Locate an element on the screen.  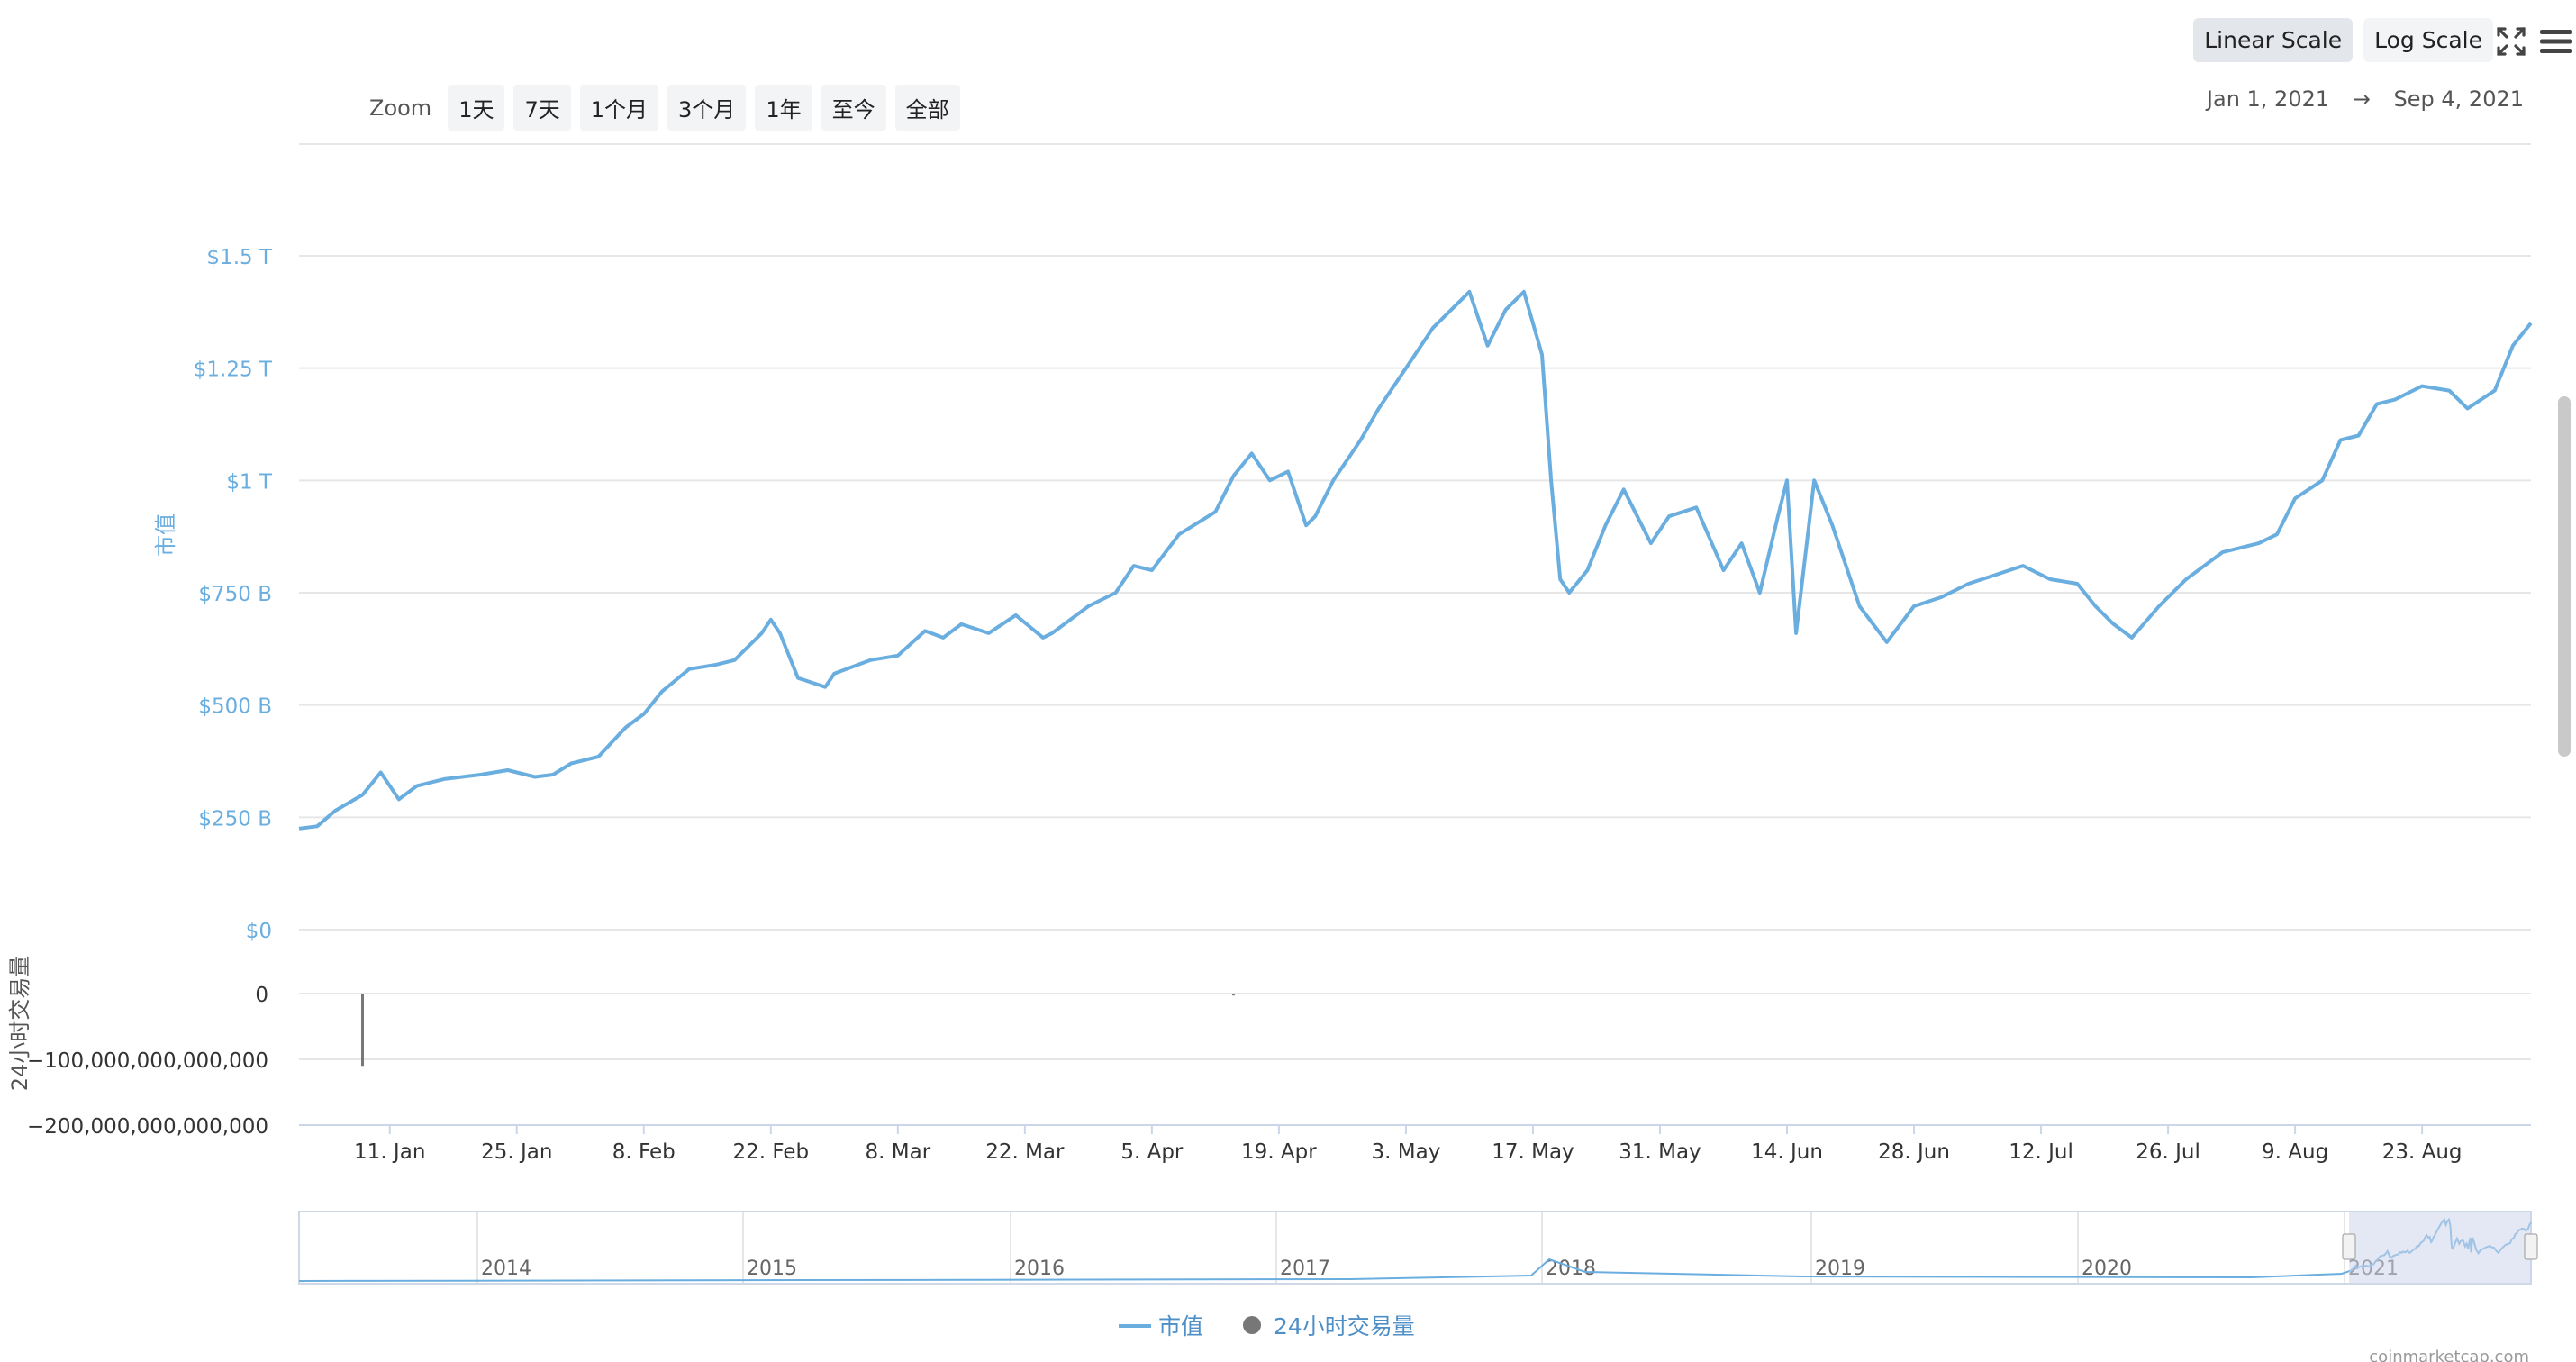
scale-toggle-group: Linear Scale Log Scale is located at coordinates (2343, 40).